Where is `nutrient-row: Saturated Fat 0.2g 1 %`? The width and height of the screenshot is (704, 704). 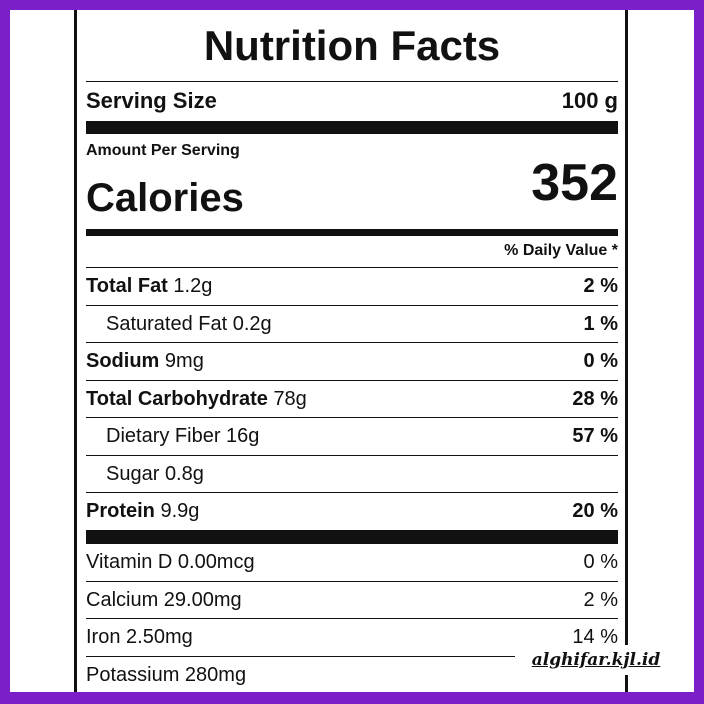 nutrient-row: Saturated Fat 0.2g 1 % is located at coordinates (352, 325).